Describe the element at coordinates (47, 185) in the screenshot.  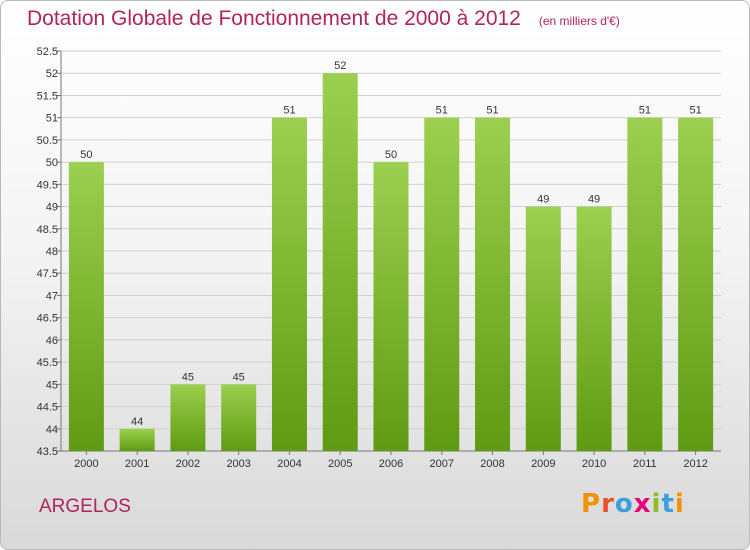
I see `y-tick-label: 49.5` at that location.